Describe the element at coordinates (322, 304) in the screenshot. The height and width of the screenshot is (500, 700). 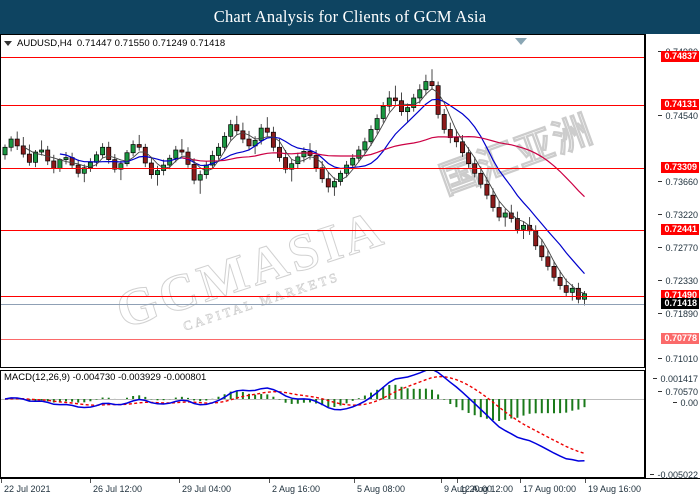
I see `bid-price-line` at that location.